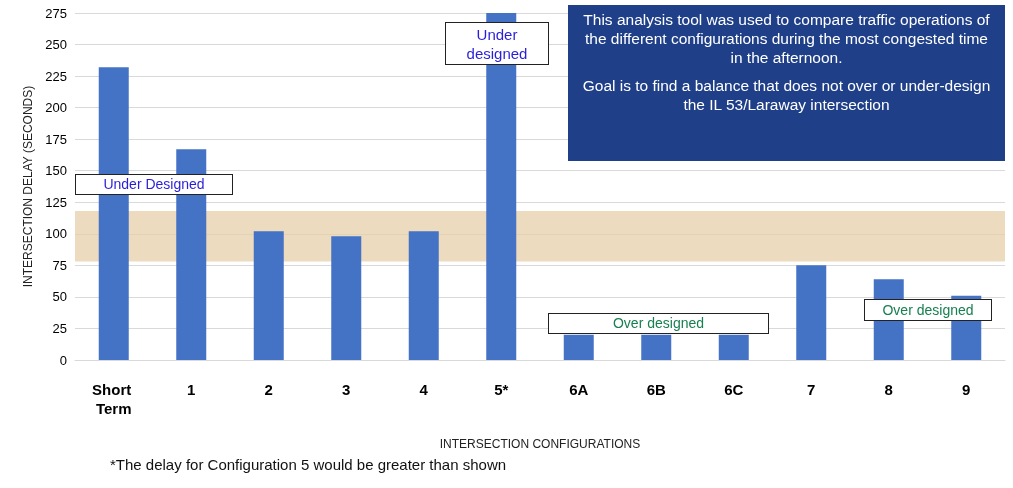 This screenshot has height=488, width=1013. I want to click on info-panel: This analysis tool was used to compare traffic operations of the different configurations during the most congested time in the afternoon. Goal is to find a balance that does not over or under-design the IL 53/Laraway intersection, so click(786, 83).